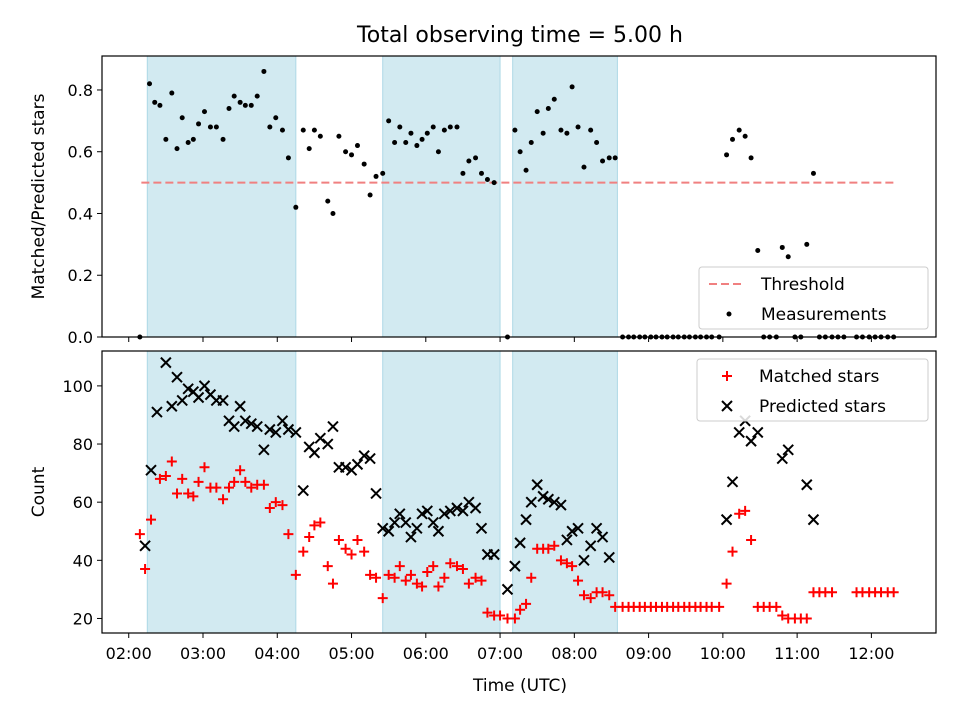 Image resolution: width=960 pixels, height=720 pixels. Describe the element at coordinates (723, 653) in the screenshot. I see `x-tick-label: 10:00` at that location.